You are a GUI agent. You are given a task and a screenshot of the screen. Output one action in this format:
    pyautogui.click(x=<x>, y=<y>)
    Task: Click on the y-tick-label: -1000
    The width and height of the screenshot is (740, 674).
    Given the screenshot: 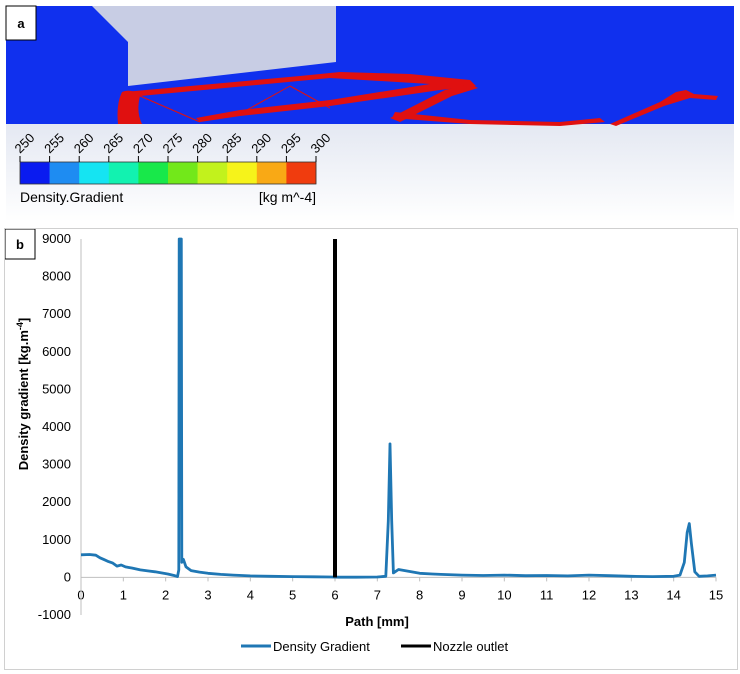 What is the action you would take?
    pyautogui.click(x=54, y=614)
    